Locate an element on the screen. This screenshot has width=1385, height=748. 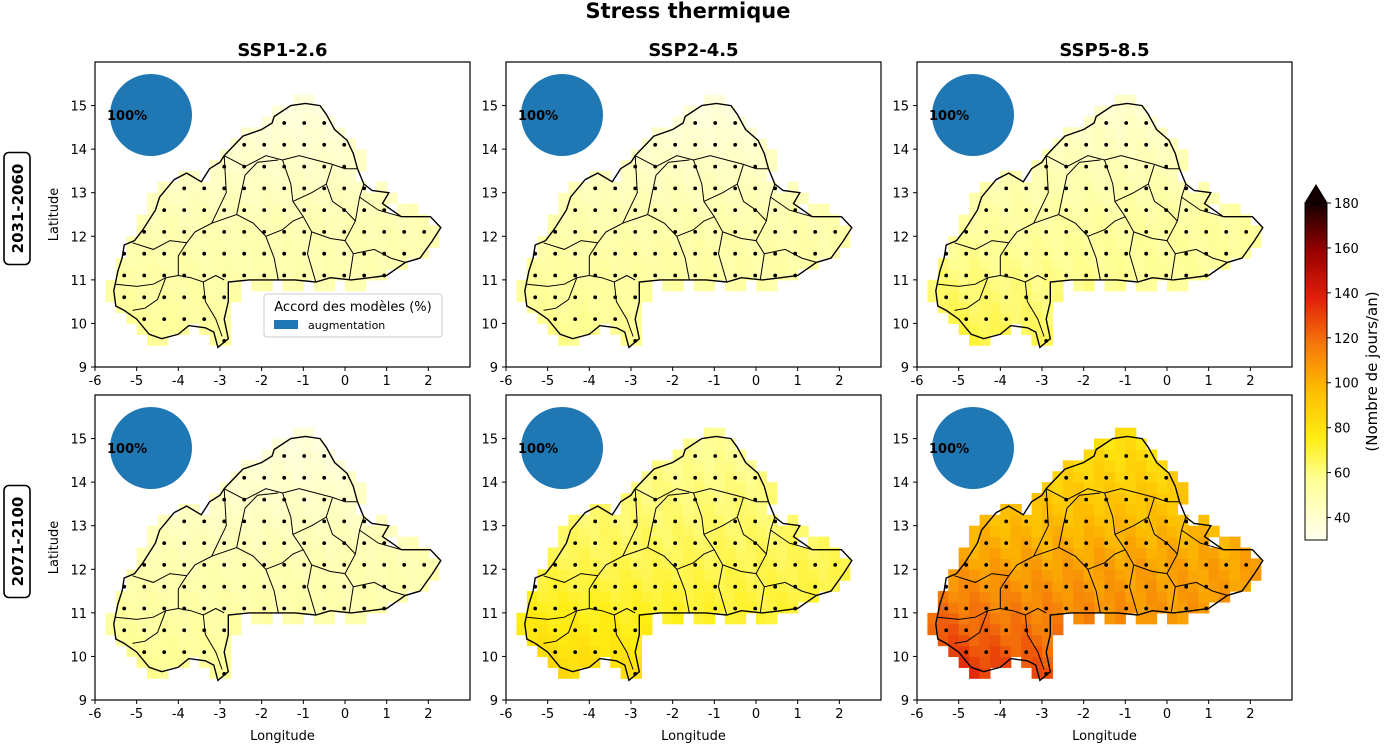
x-tick-label: -3 is located at coordinates (220, 381).